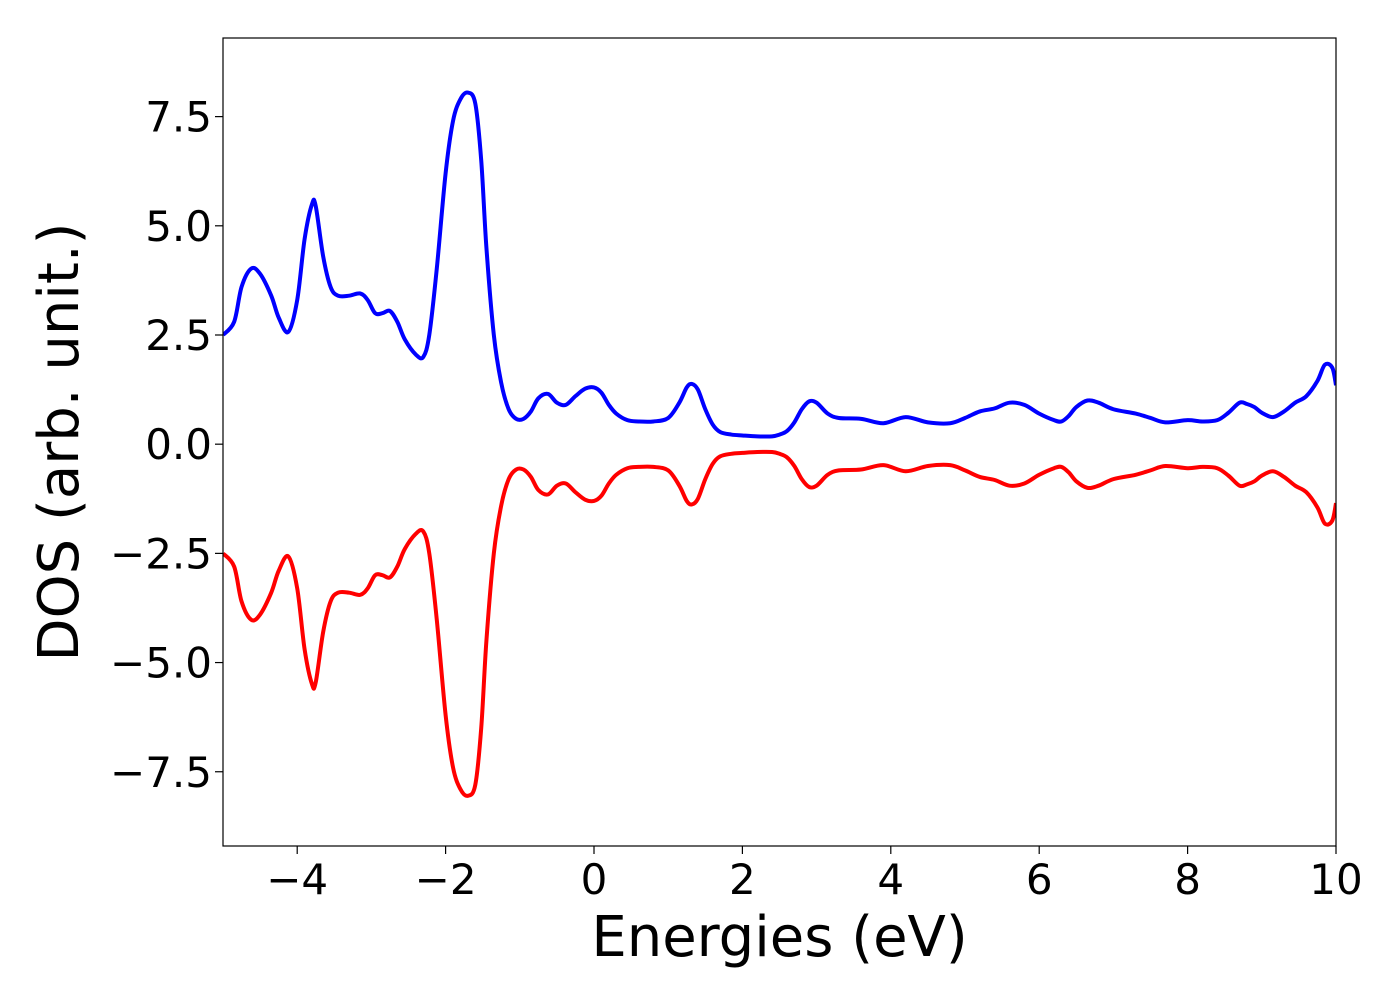  I want to click on y-tick-label: 7.5, so click(178, 117).